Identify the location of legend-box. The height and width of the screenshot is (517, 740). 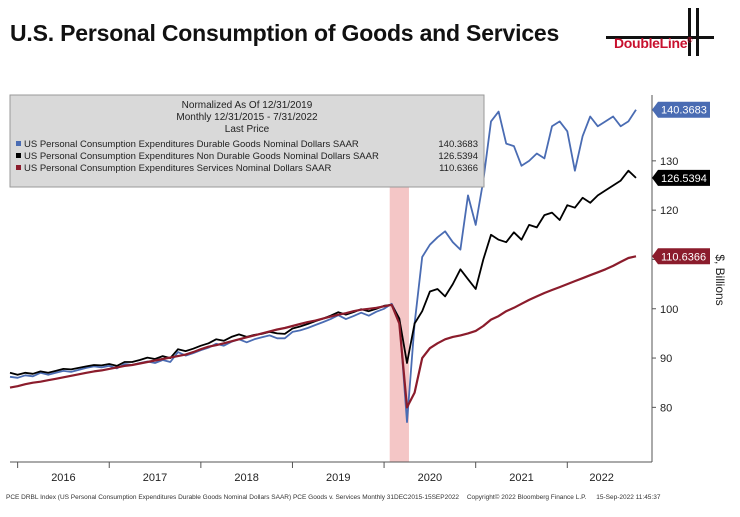
(247, 141).